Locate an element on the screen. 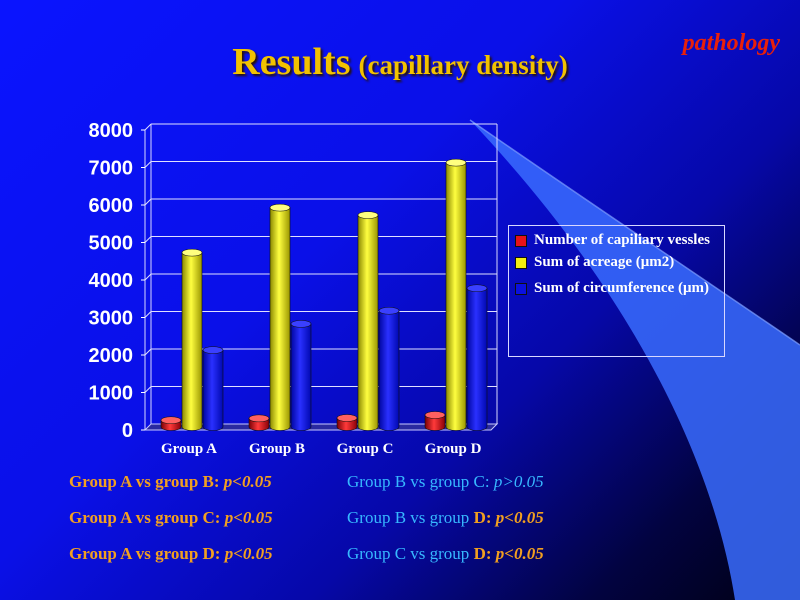  title-main: Results is located at coordinates (291, 62).